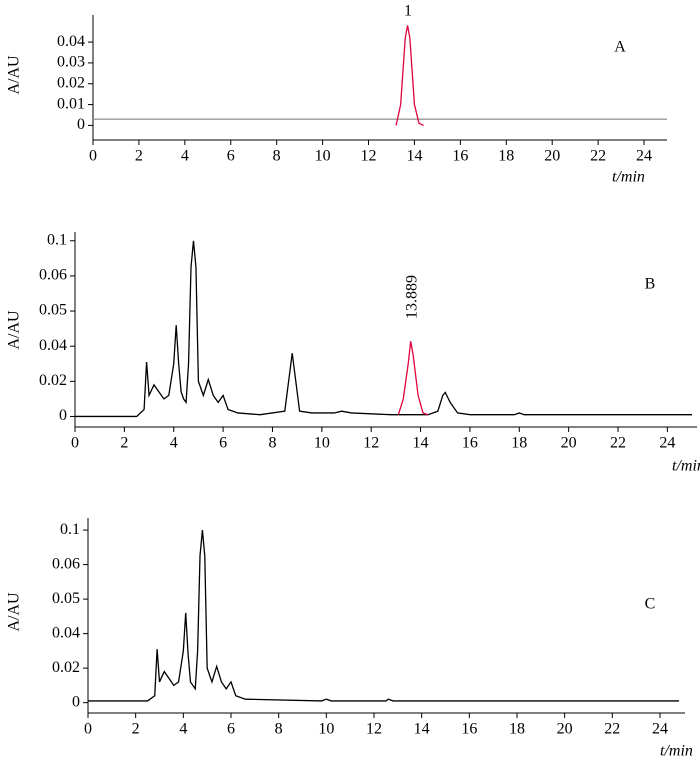  What do you see at coordinates (71, 62) in the screenshot?
I see `y-tick-label: 0.03` at bounding box center [71, 62].